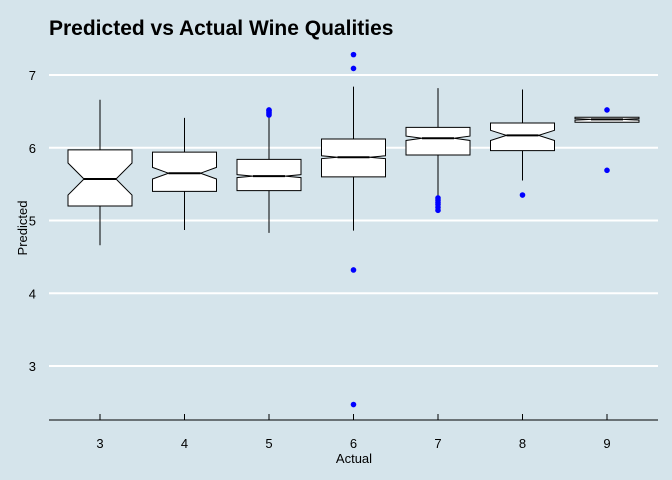 This screenshot has height=480, width=672. What do you see at coordinates (32, 366) in the screenshot?
I see `y-tick-label-3: 3` at bounding box center [32, 366].